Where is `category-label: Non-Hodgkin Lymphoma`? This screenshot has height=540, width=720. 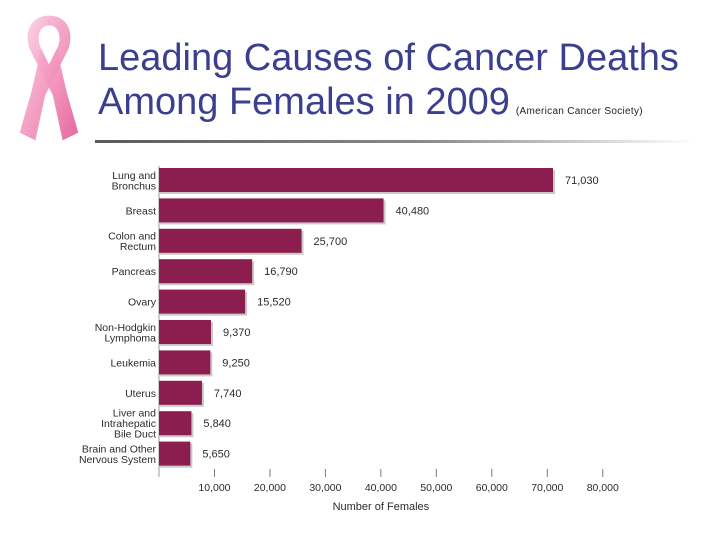
category-label: Non-Hodgkin Lymphoma is located at coordinates (125, 333).